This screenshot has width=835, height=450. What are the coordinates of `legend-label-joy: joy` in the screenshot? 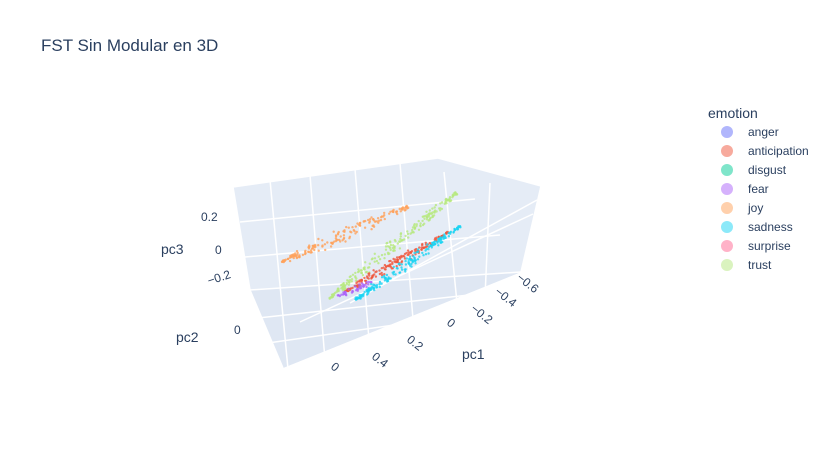 It's located at (755, 208).